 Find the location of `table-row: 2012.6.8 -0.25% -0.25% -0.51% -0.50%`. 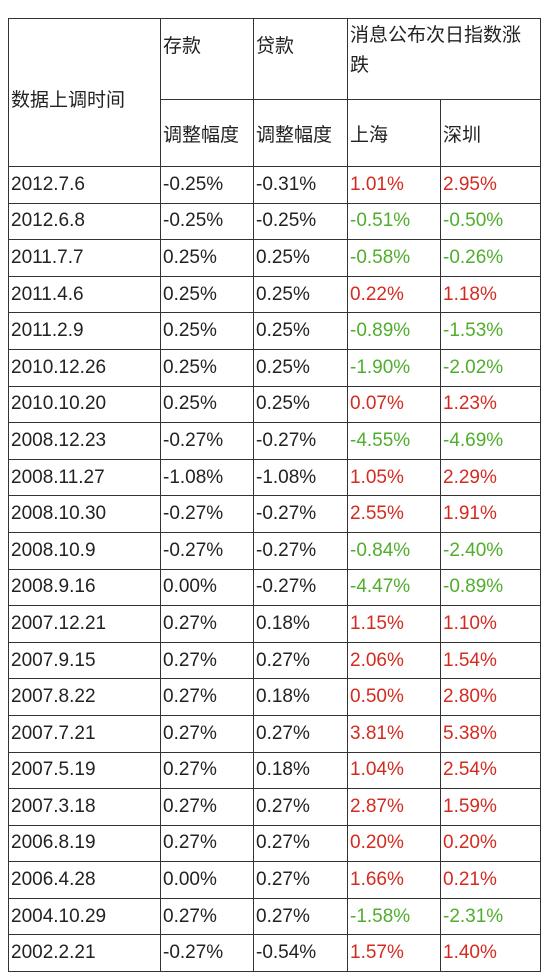

table-row: 2012.6.8 -0.25% -0.25% -0.51% -0.50% is located at coordinates (275, 221).